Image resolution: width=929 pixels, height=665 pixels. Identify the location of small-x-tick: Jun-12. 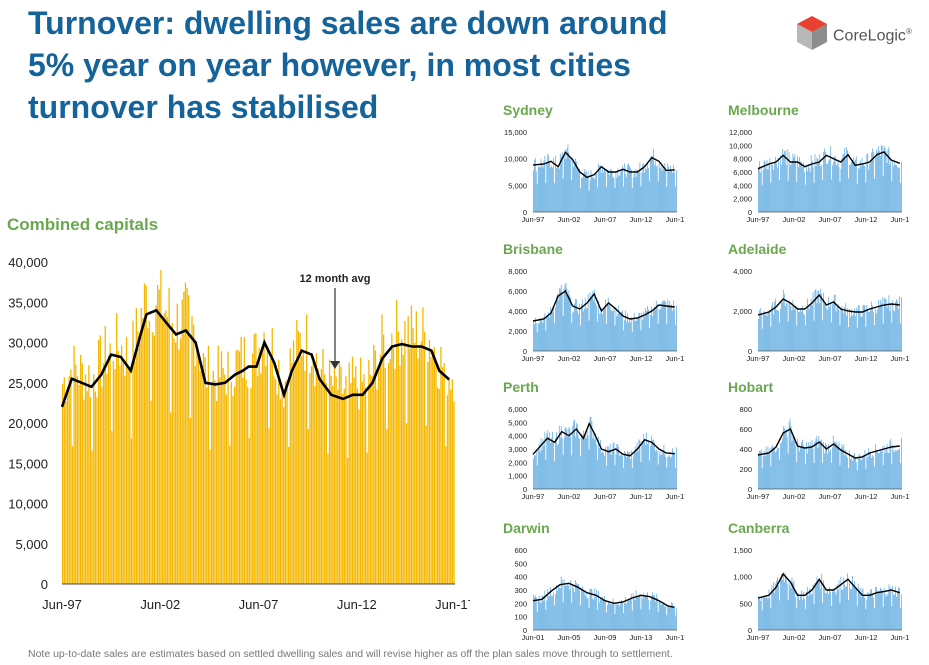
(866, 637).